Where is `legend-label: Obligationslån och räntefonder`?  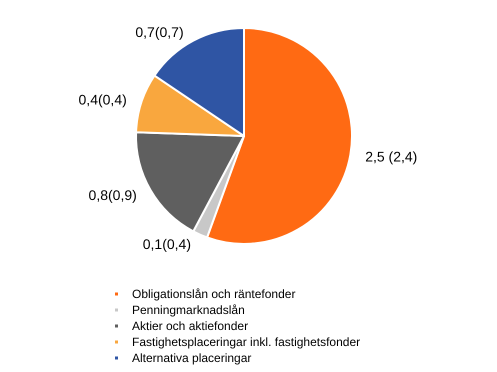 legend-label: Obligationslån och räntefonder is located at coordinates (214, 294).